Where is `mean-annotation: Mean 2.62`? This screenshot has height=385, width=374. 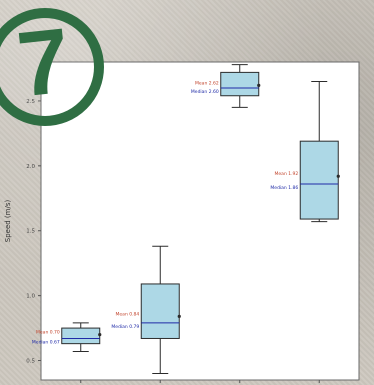 mean-annotation: Mean 2.62 is located at coordinates (207, 83).